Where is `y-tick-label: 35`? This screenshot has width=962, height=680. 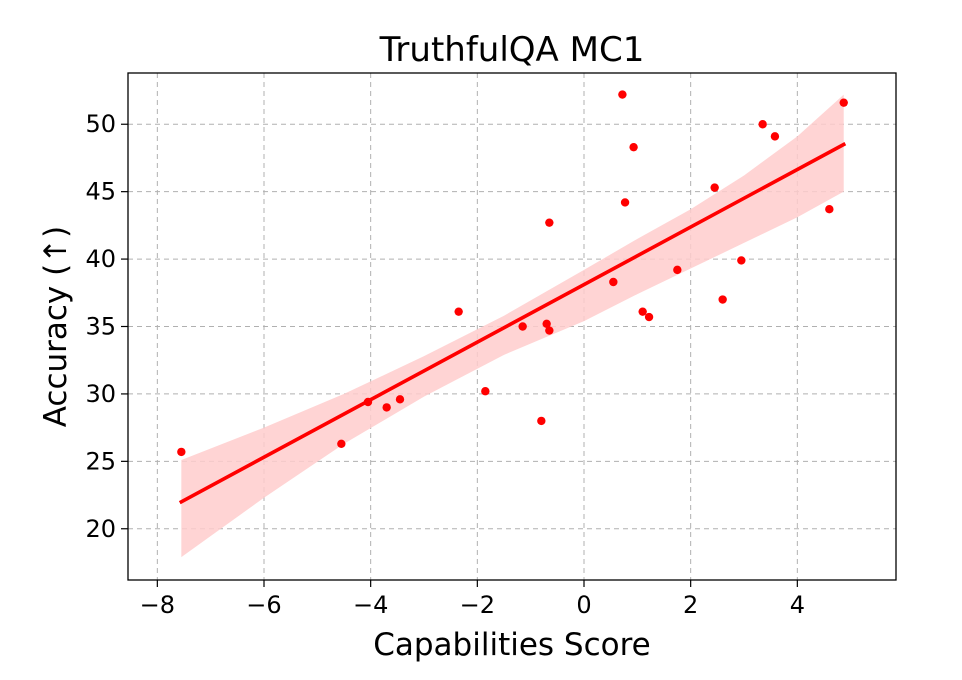 y-tick-label: 35 is located at coordinates (100, 327).